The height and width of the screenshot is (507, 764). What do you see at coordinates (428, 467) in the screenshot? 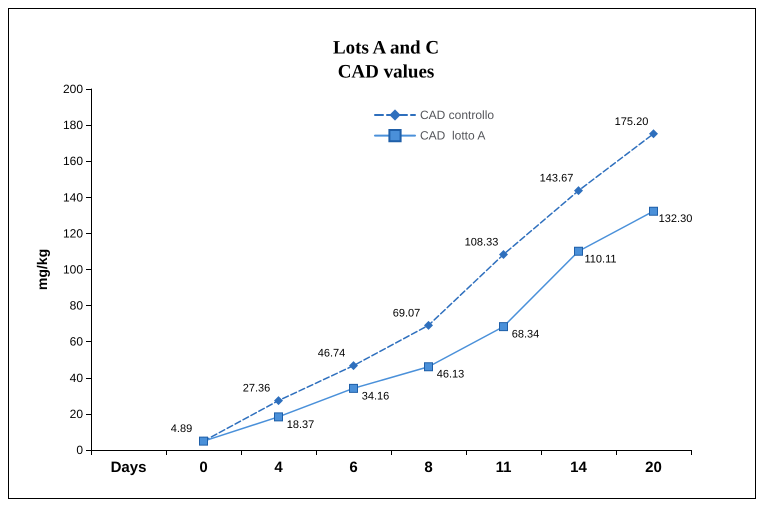
I see `x-tick-label: 8` at bounding box center [428, 467].